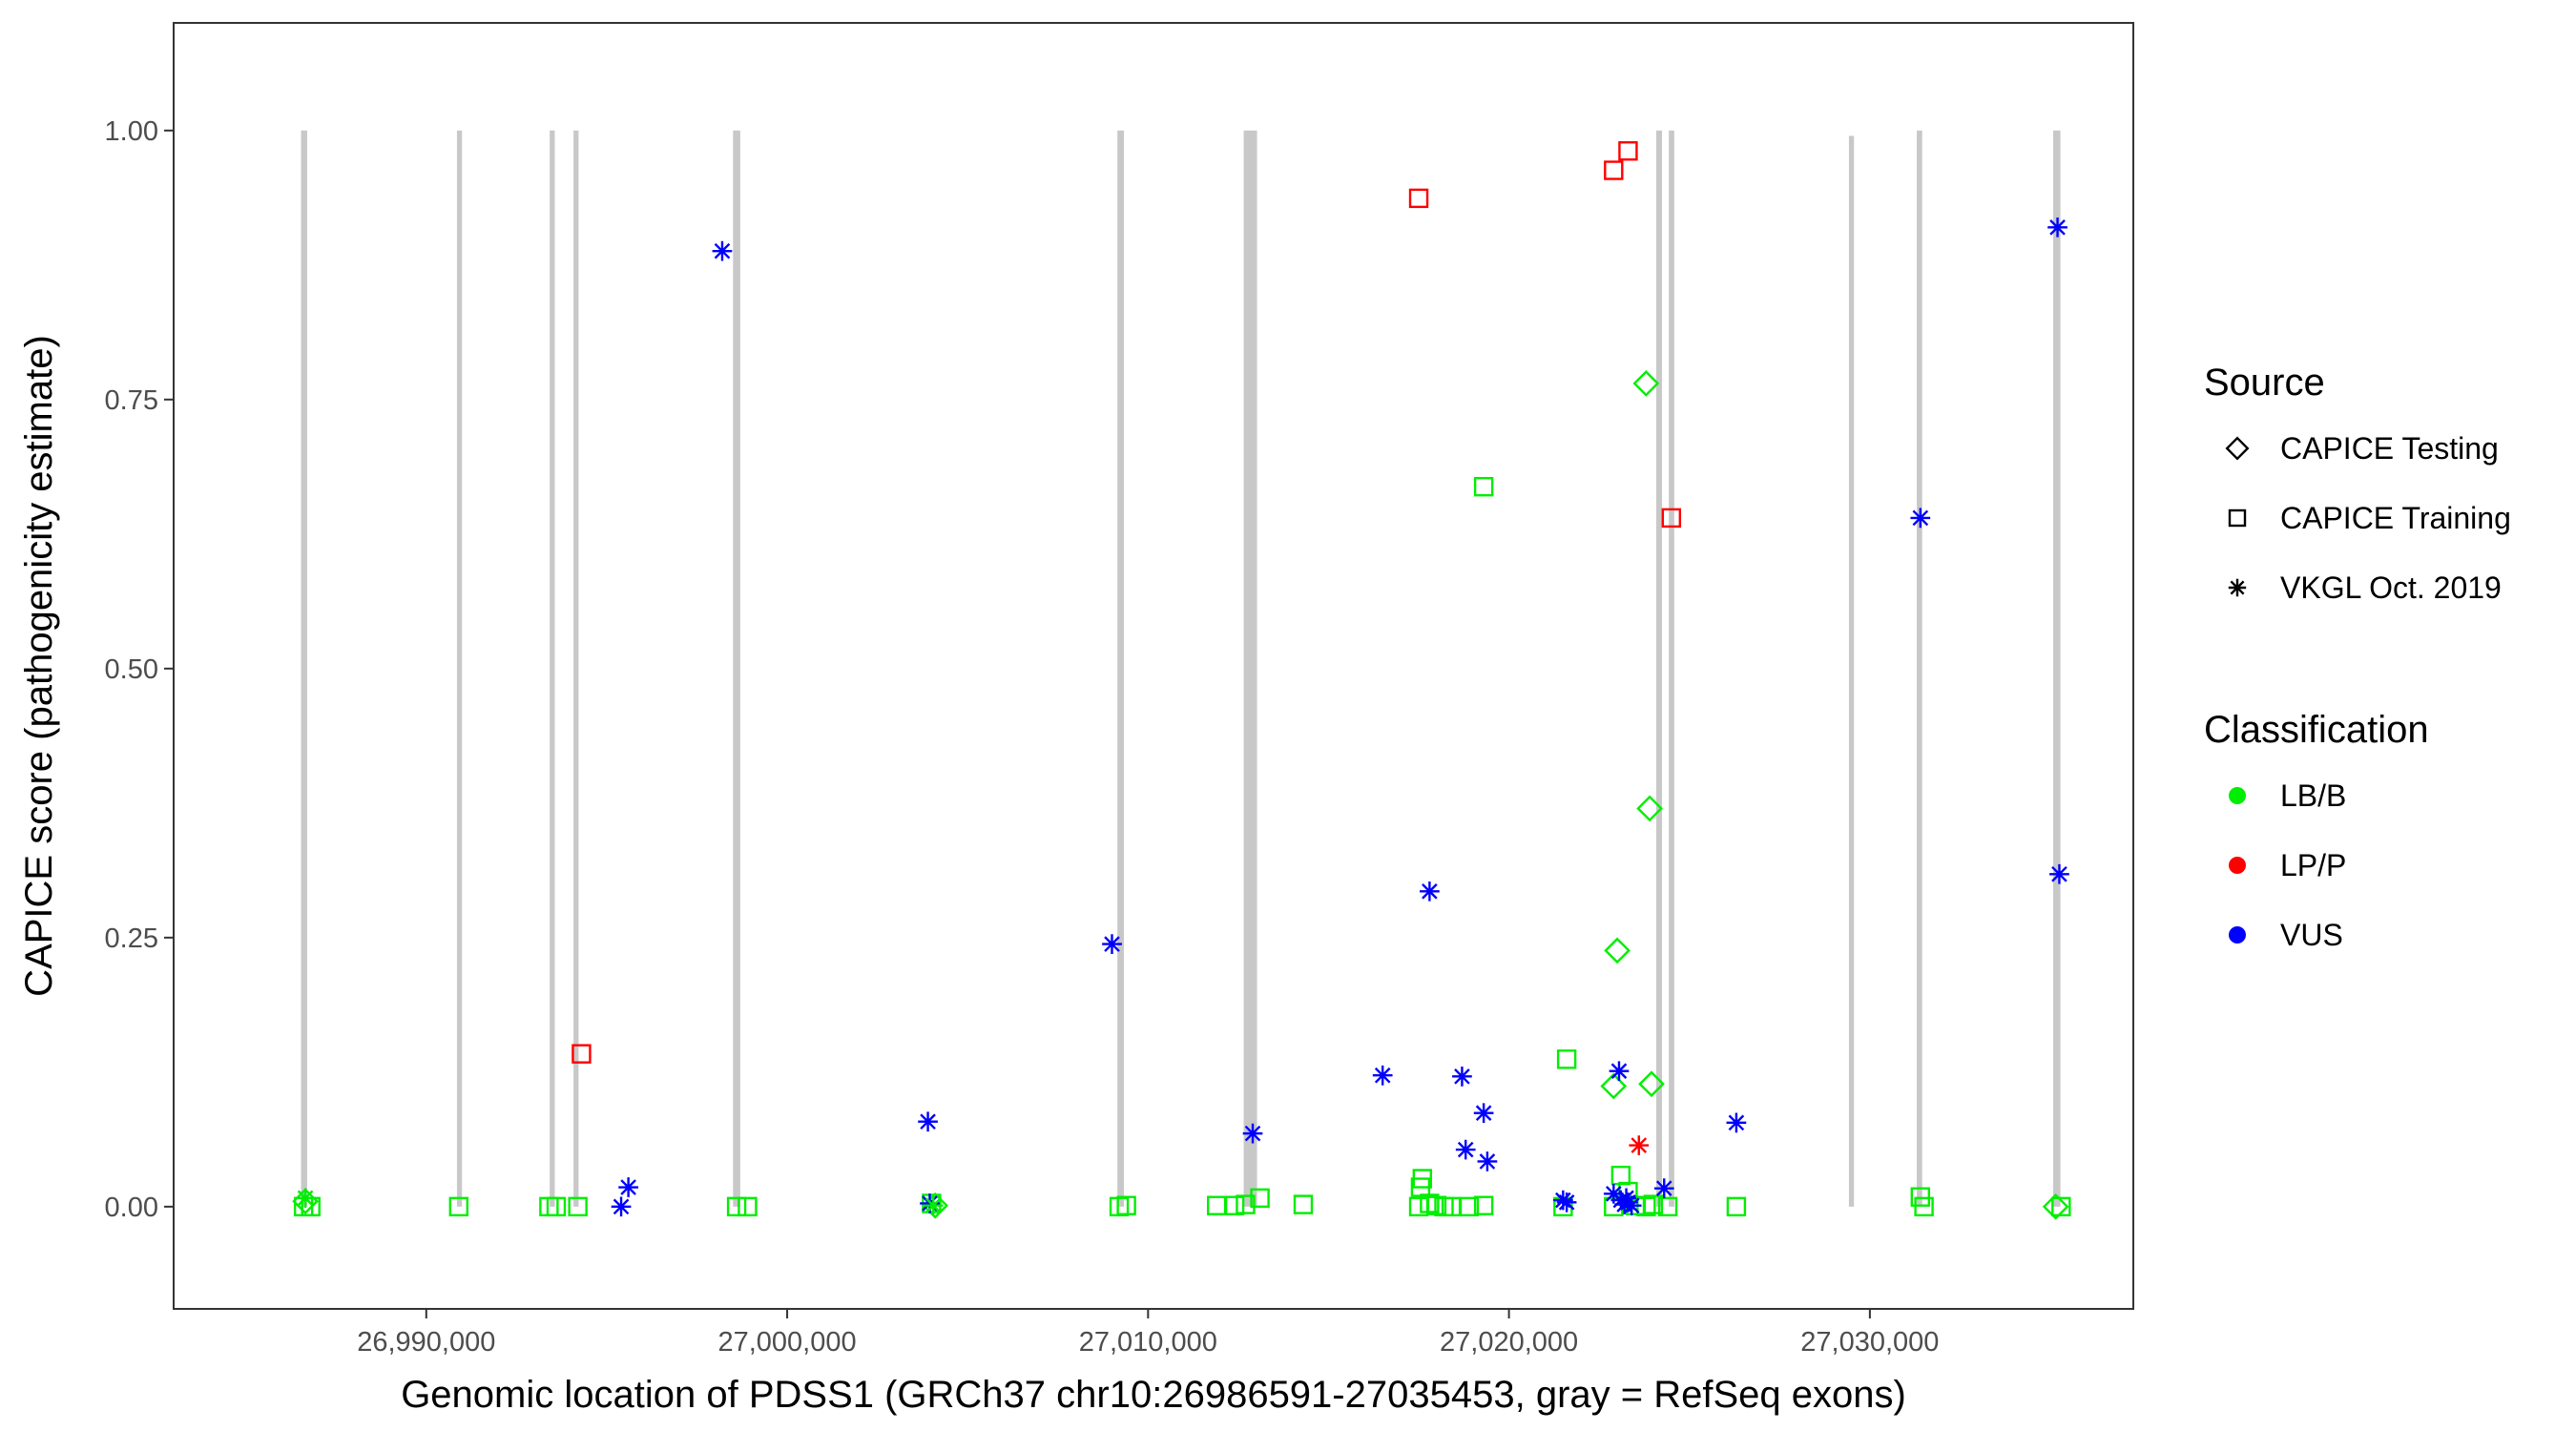 This screenshot has width=2576, height=1431. I want to click on y-tick-label: 1.00, so click(131, 131).